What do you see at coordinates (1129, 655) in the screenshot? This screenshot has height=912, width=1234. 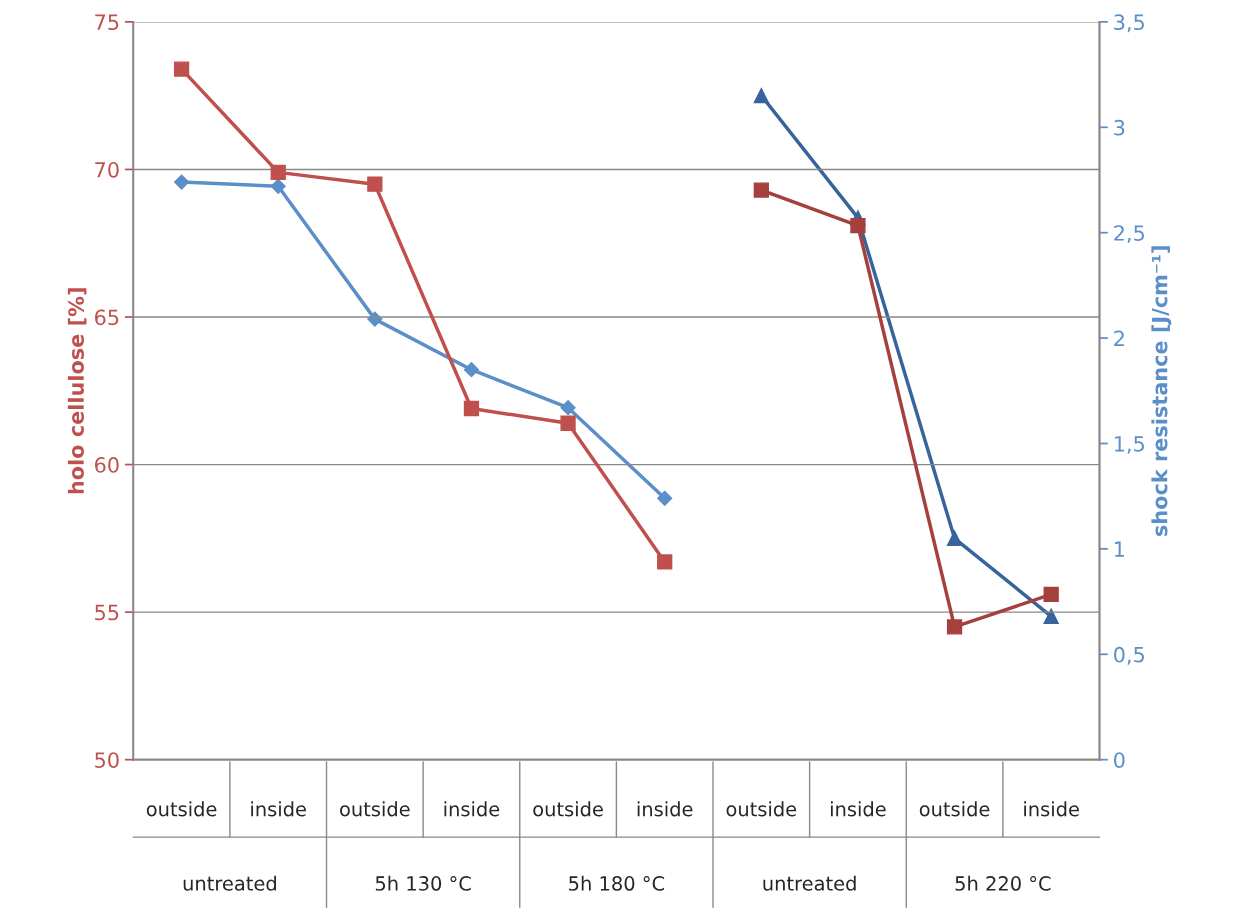 I see `y2-tick-label: 0,5` at bounding box center [1129, 655].